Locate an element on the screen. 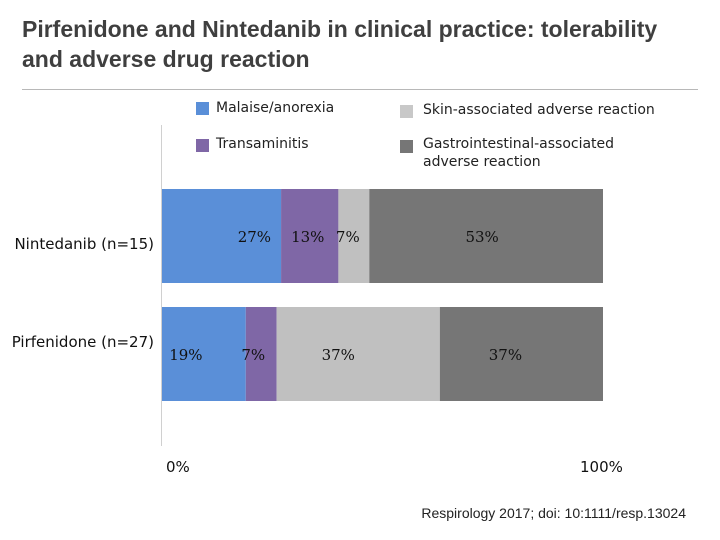 The height and width of the screenshot is (540, 720). legend-swatch-skin is located at coordinates (406, 111).